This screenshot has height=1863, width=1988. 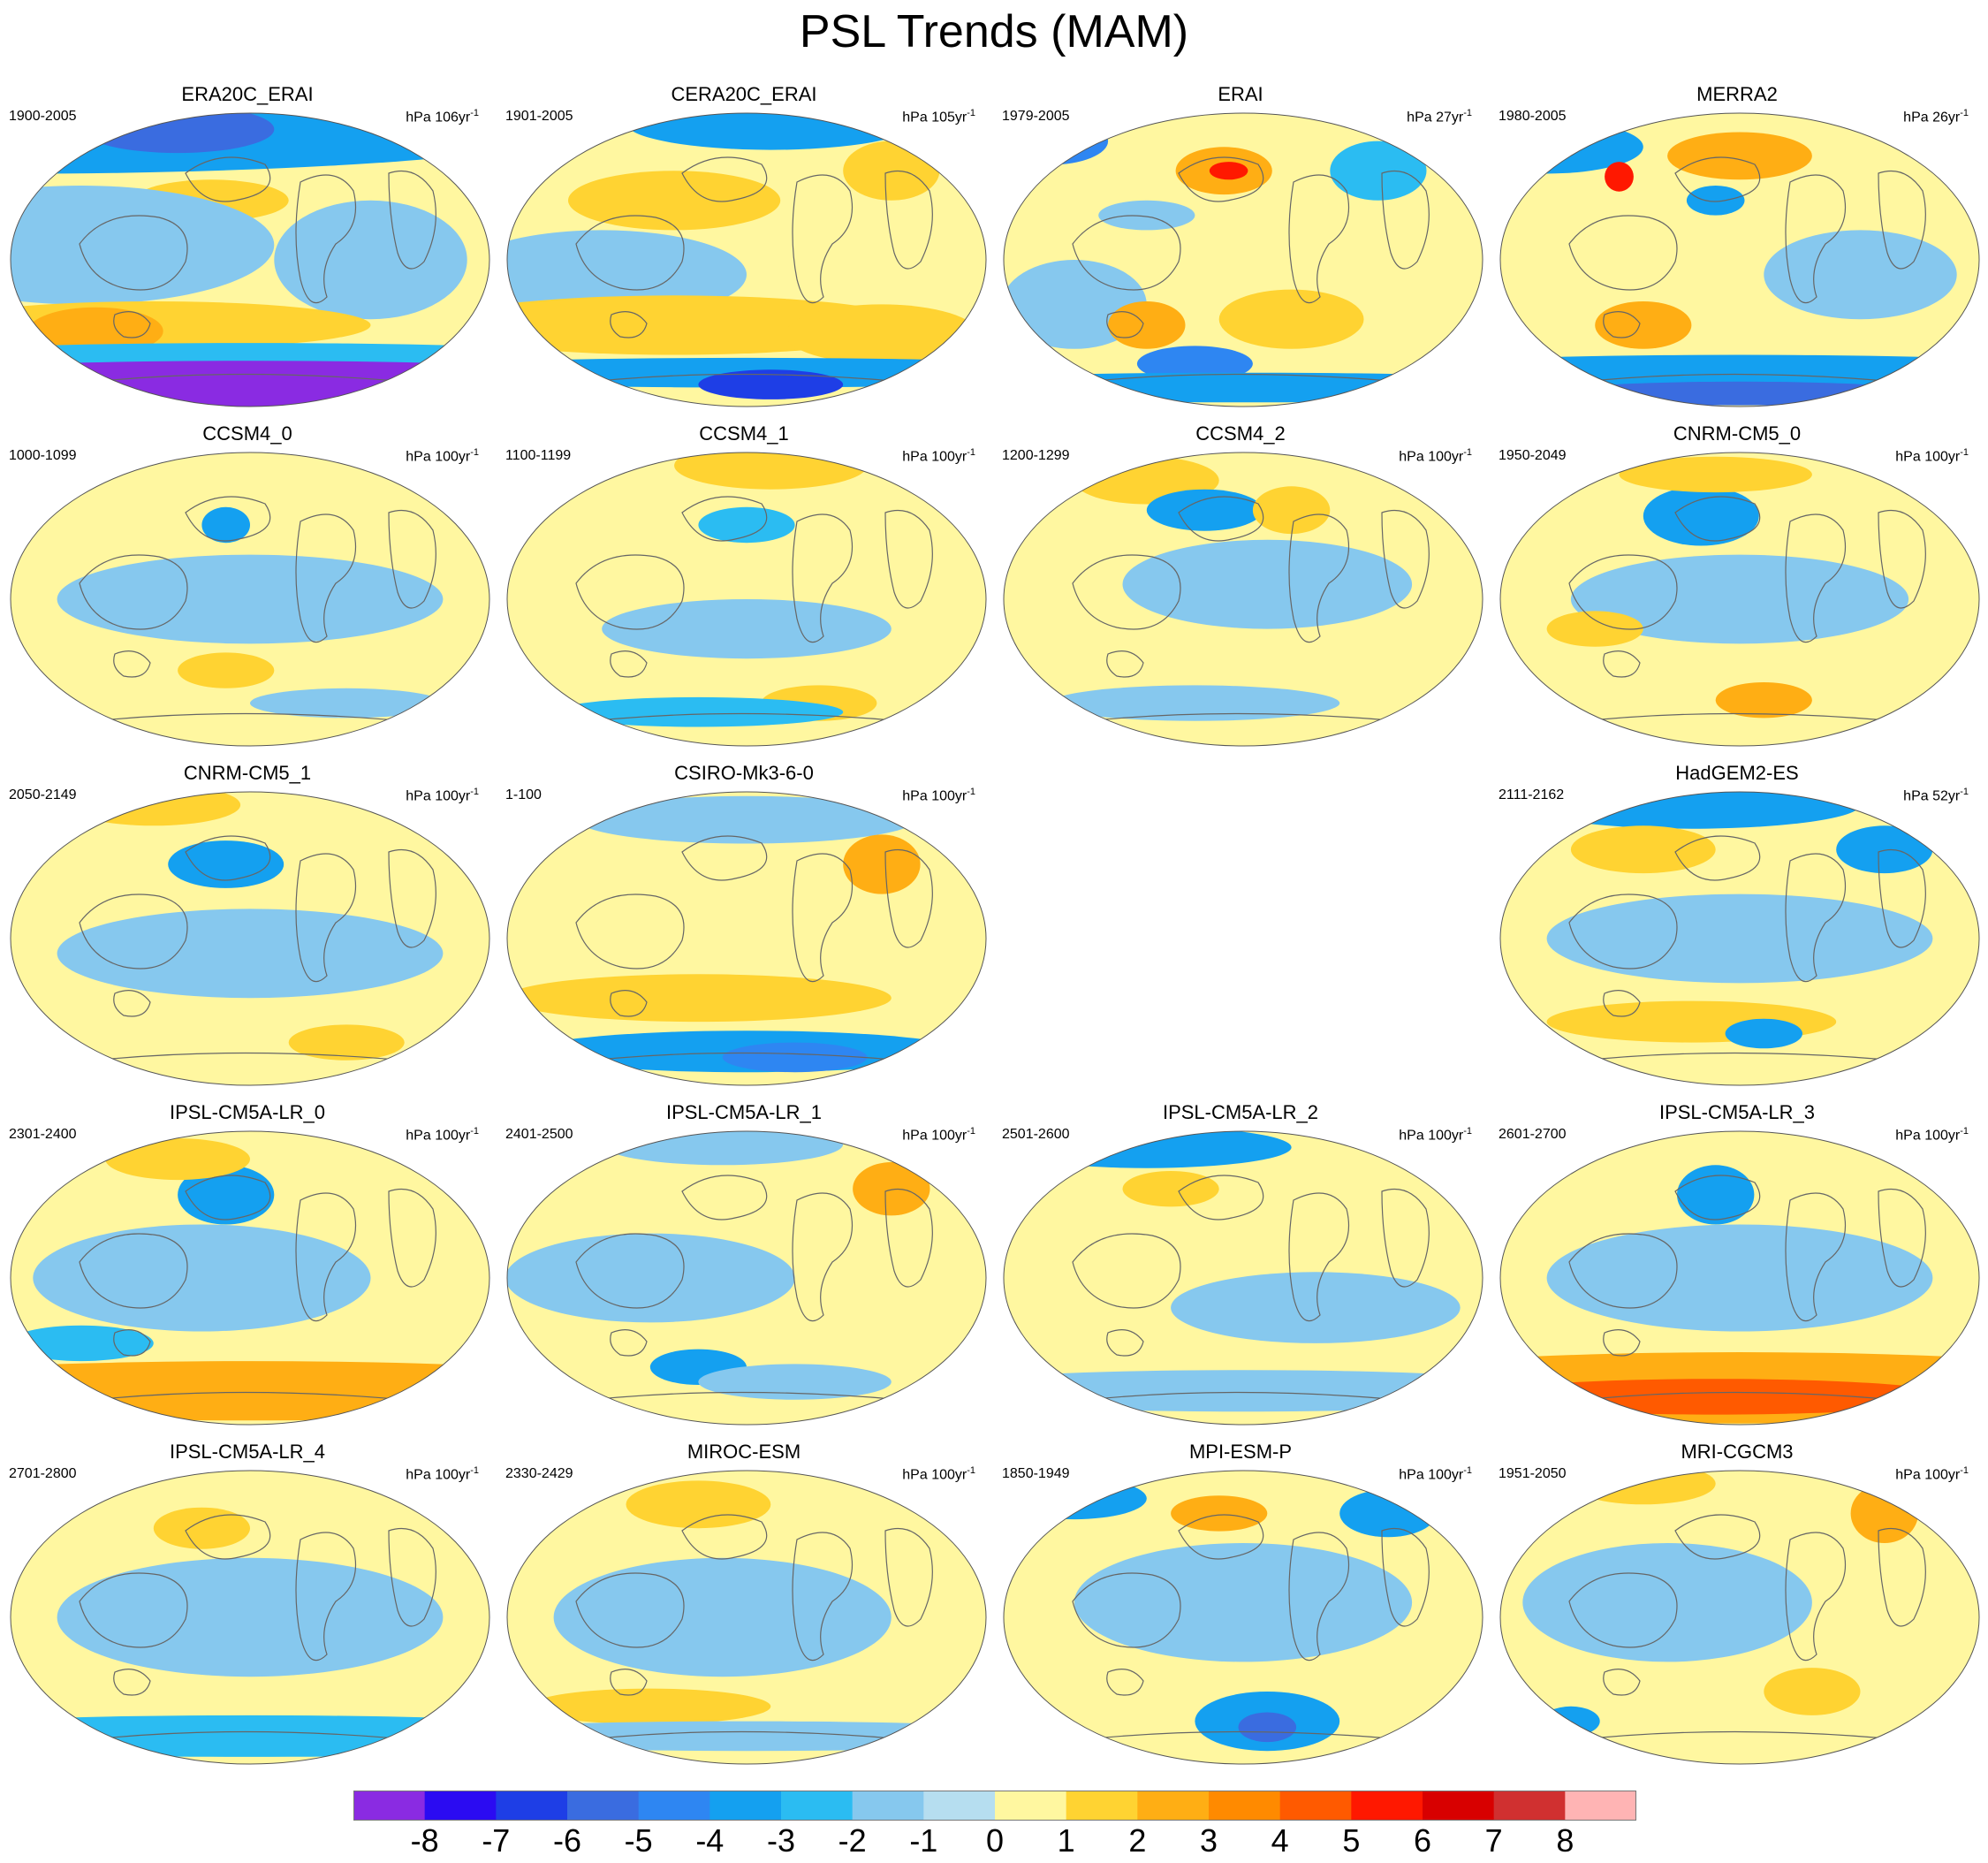 What do you see at coordinates (539, 1134) in the screenshot?
I see `panel-years: 2401-2500` at bounding box center [539, 1134].